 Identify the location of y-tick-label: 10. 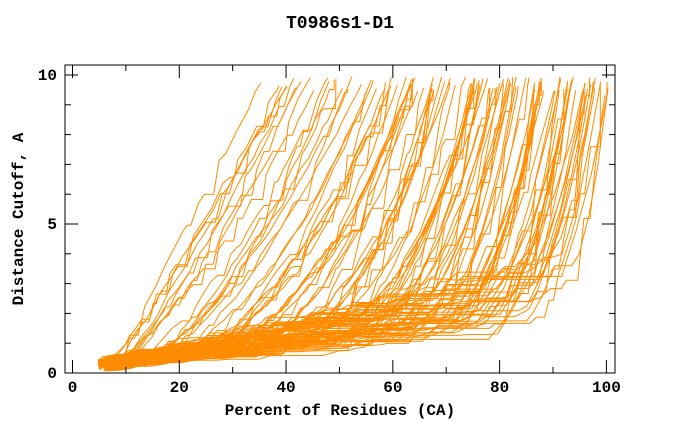
(47, 76).